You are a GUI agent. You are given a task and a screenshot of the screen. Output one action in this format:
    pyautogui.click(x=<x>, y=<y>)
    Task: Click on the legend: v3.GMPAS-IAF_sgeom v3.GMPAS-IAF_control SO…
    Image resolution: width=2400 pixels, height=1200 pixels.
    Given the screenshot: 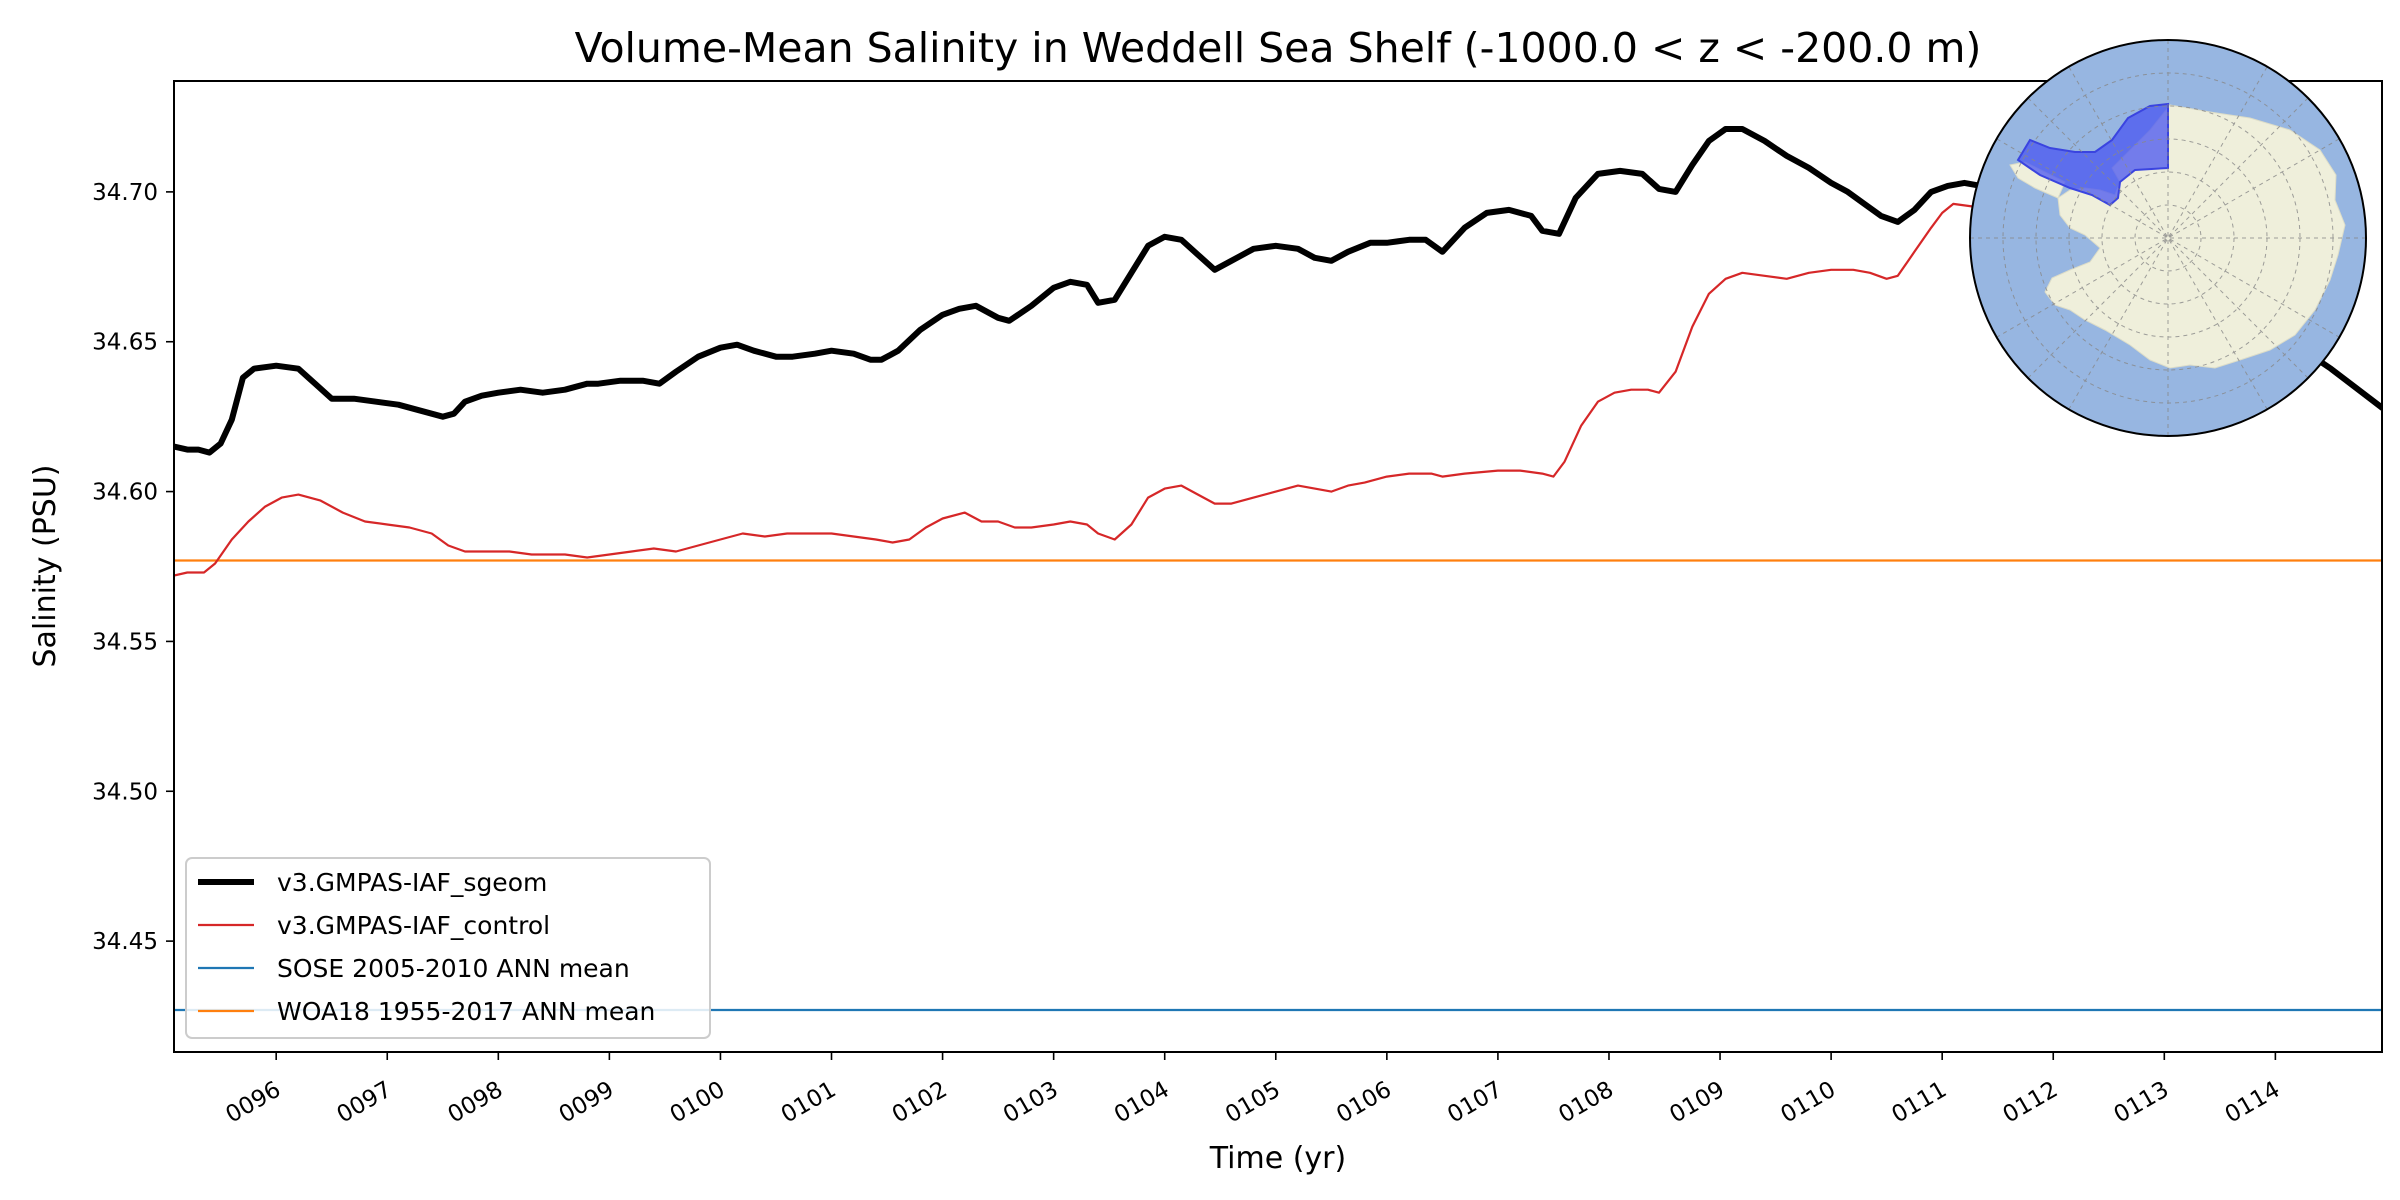 What is the action you would take?
    pyautogui.click(x=448, y=948)
    